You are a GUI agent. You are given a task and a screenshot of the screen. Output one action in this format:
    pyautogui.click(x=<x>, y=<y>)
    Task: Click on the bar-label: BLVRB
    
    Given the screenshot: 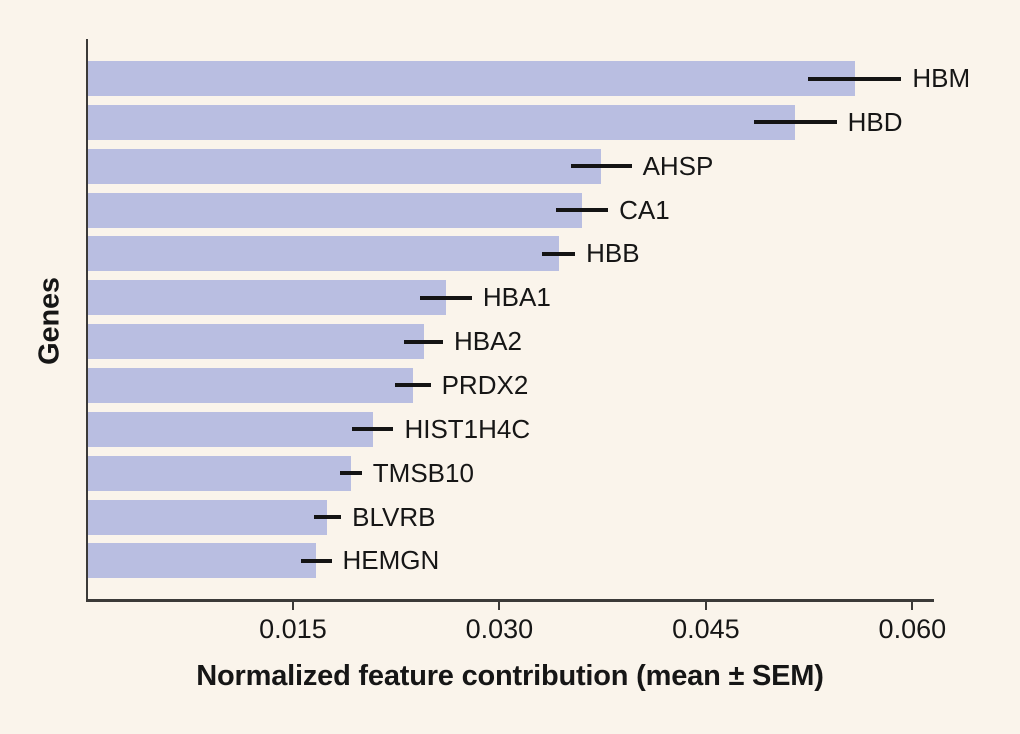 What is the action you would take?
    pyautogui.click(x=394, y=516)
    